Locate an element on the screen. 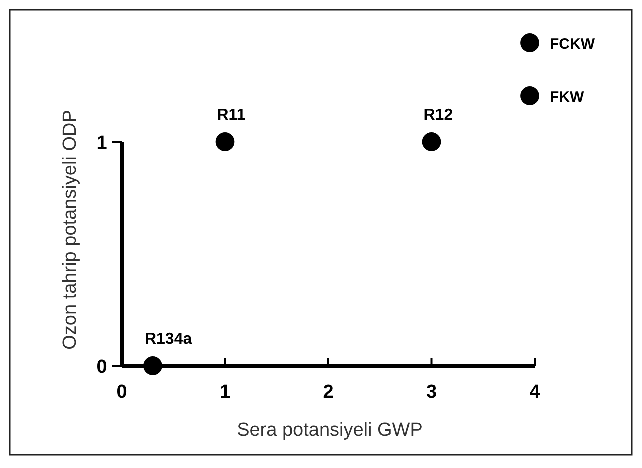  x-tick-label: 0 is located at coordinates (122, 392).